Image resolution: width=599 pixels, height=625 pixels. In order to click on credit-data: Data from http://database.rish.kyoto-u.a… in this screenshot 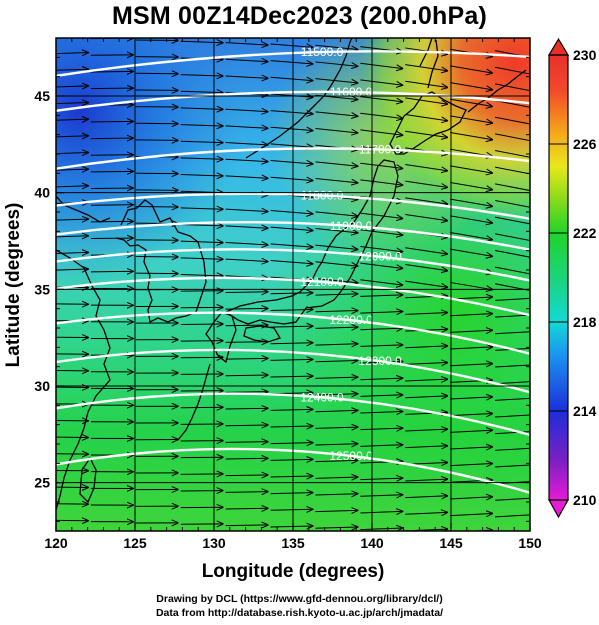, I will do `click(299, 613)`.